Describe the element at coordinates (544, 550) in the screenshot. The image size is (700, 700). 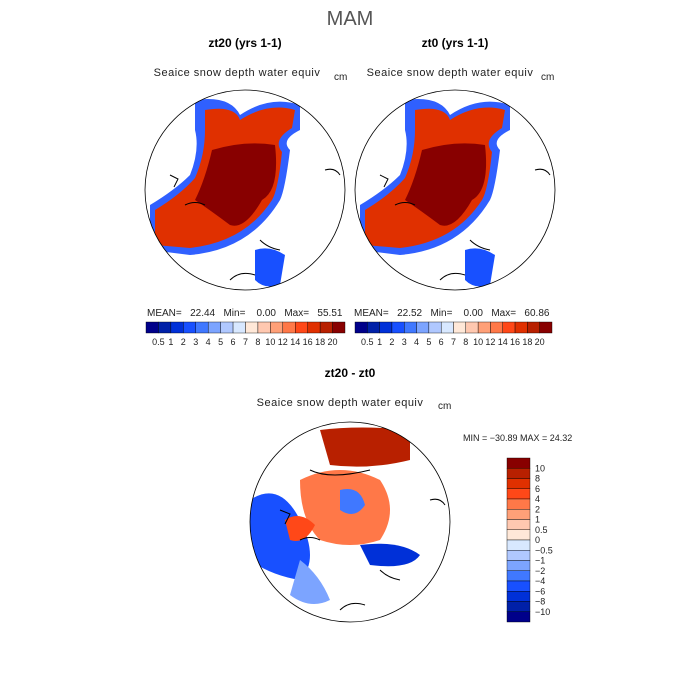
I see `colorbar-tick-label: −0.5` at that location.